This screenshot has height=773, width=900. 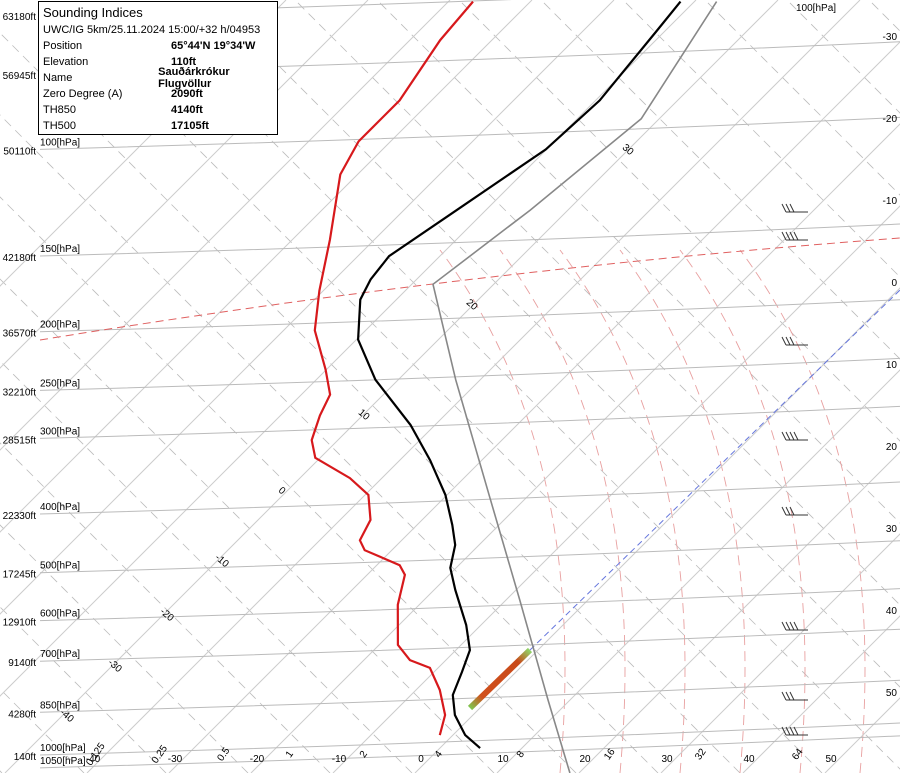 I want to click on isotherm-label: 0, so click(x=894, y=283).